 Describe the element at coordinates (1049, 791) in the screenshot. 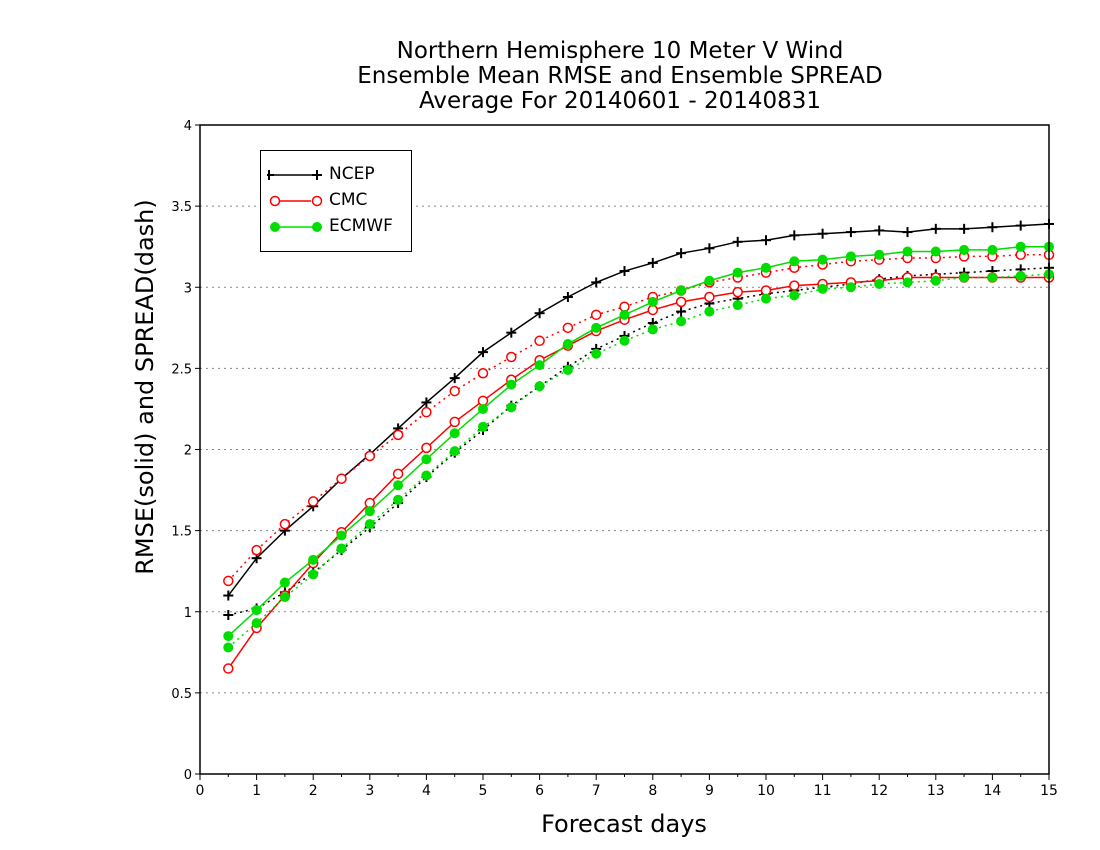

I see `x-tick-label: 15` at that location.